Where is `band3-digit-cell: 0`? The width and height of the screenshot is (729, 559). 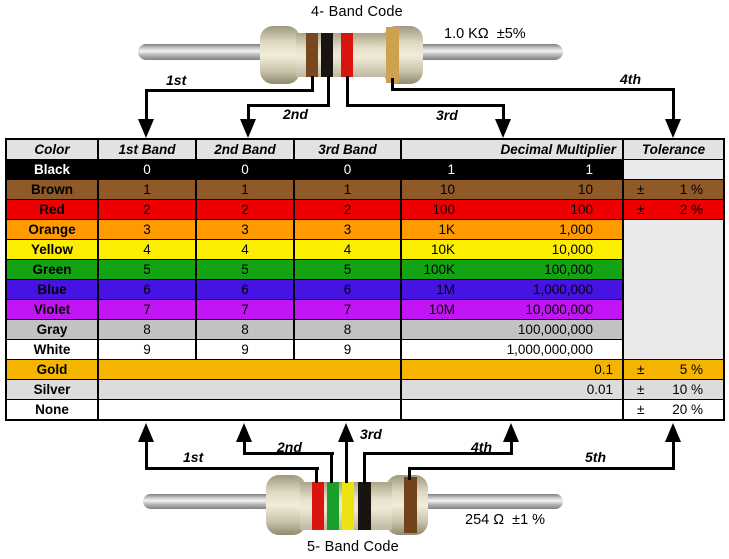 band3-digit-cell: 0 is located at coordinates (347, 169).